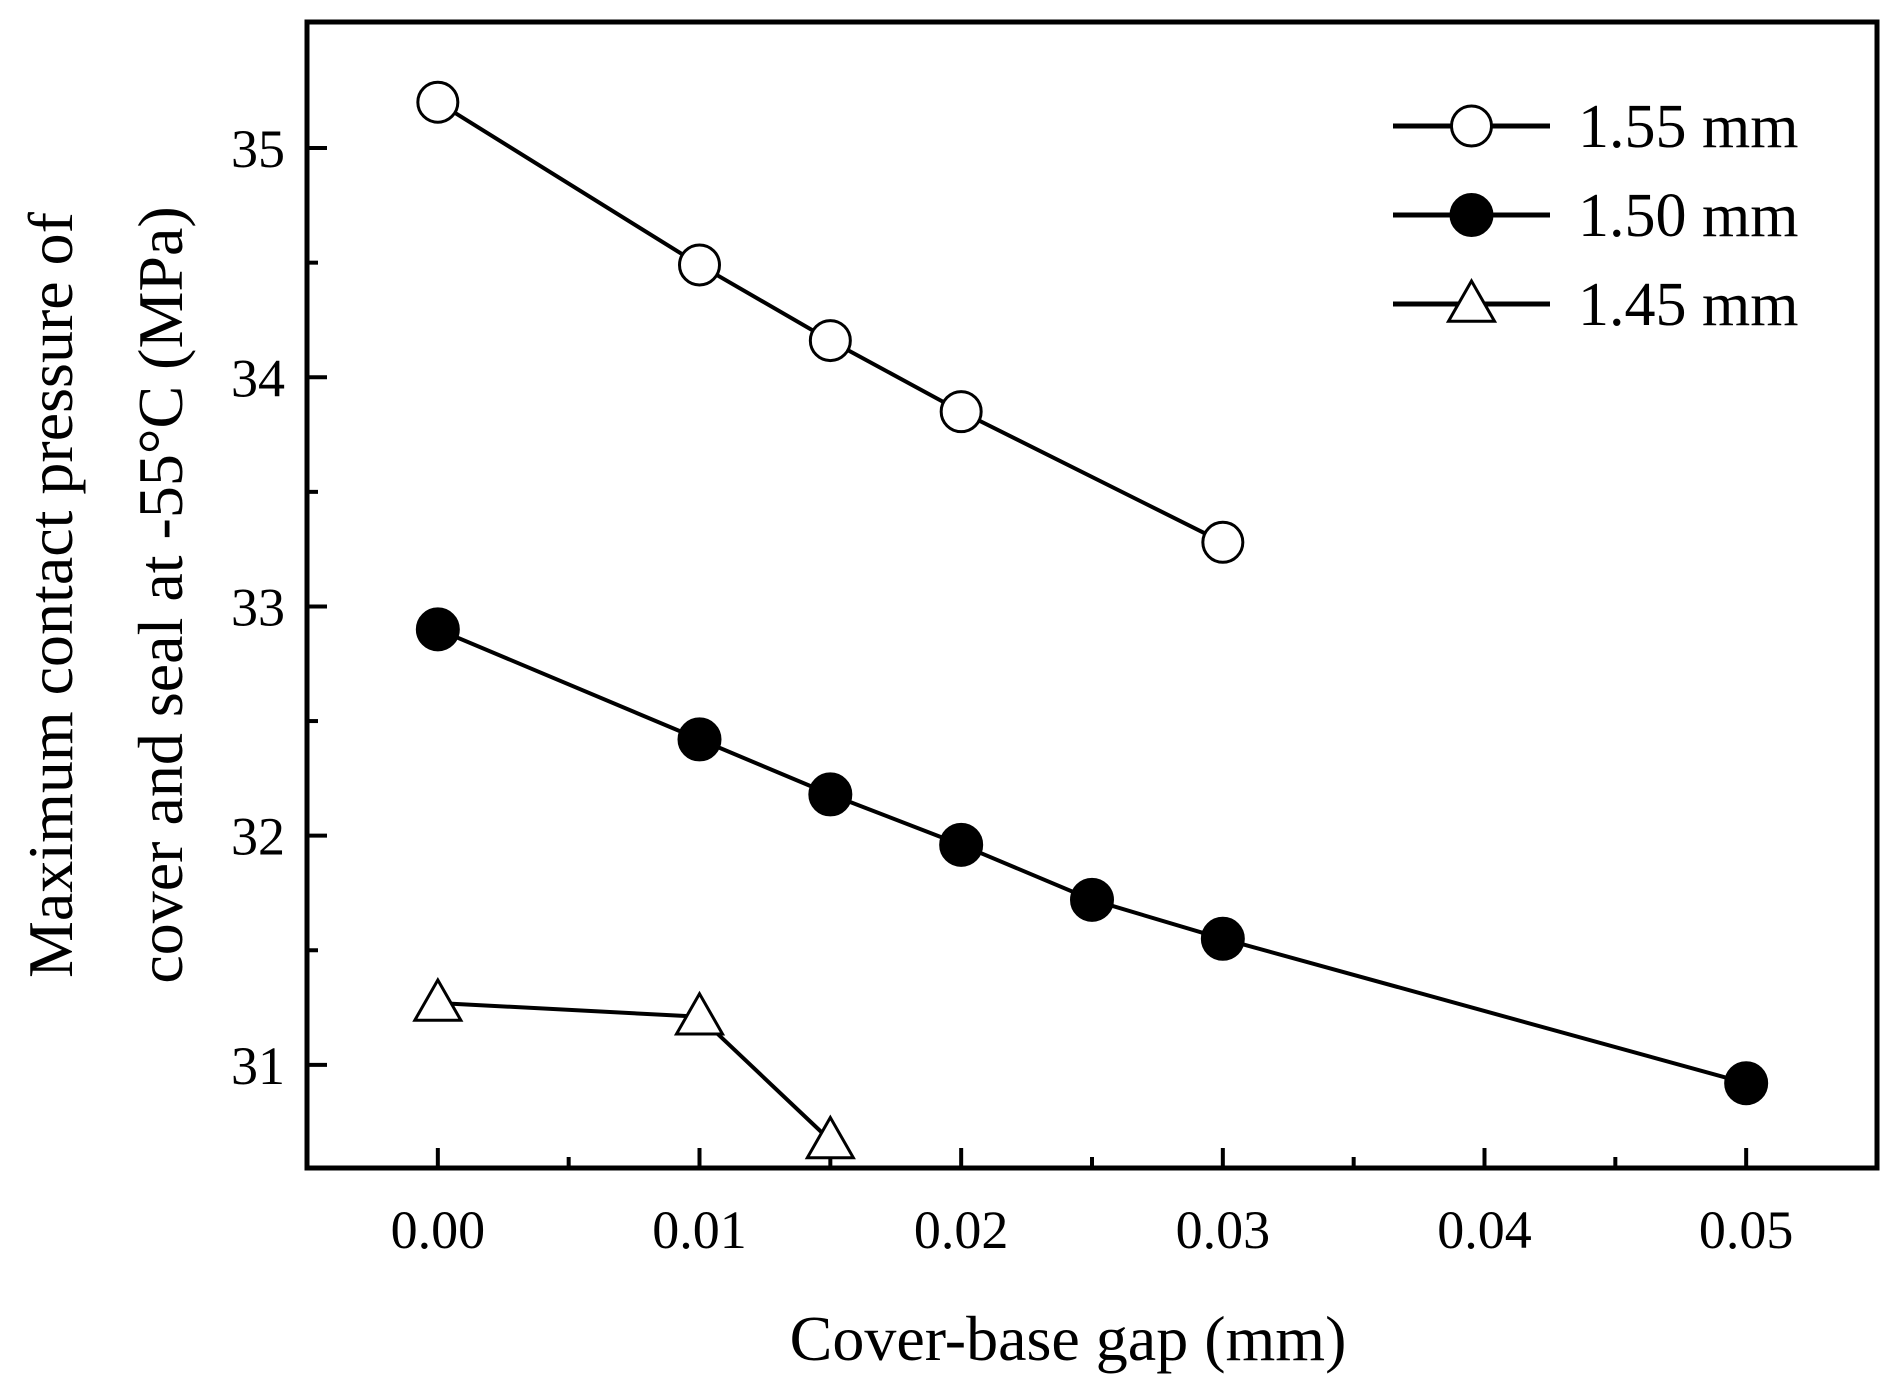 This screenshot has width=1892, height=1390. What do you see at coordinates (1688, 305) in the screenshot?
I see `legend-label: 1.45 mm` at bounding box center [1688, 305].